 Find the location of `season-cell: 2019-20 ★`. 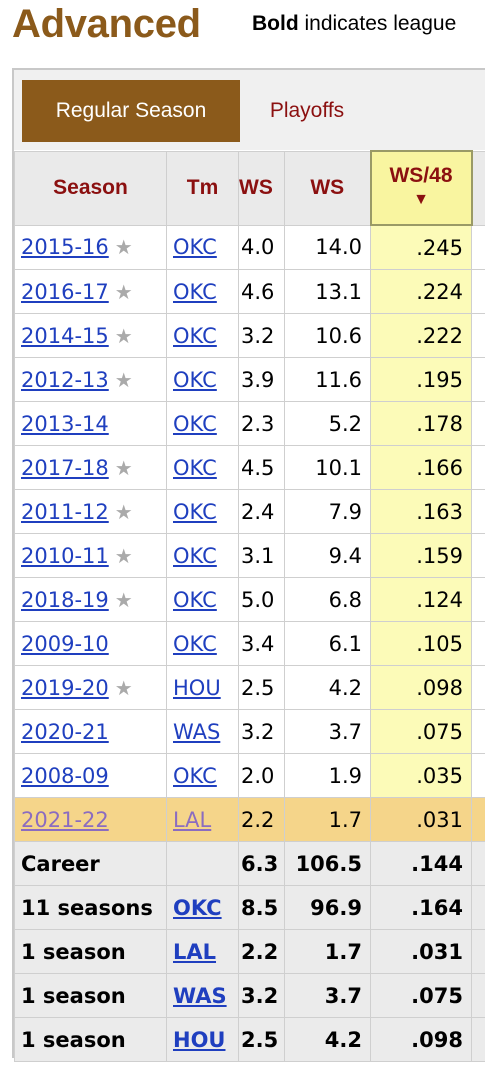

season-cell: 2019-20 ★ is located at coordinates (90, 687).